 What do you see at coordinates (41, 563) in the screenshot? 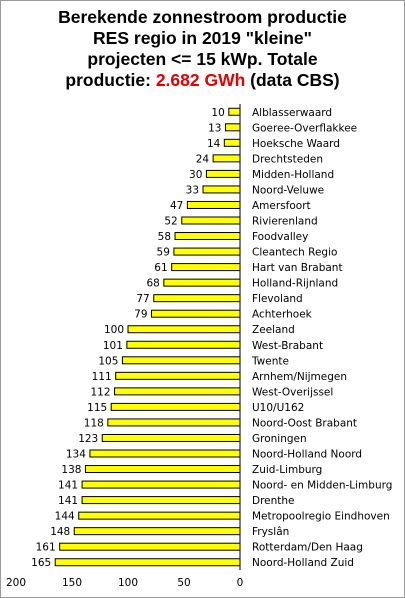
I see `data-label: 165` at bounding box center [41, 563].